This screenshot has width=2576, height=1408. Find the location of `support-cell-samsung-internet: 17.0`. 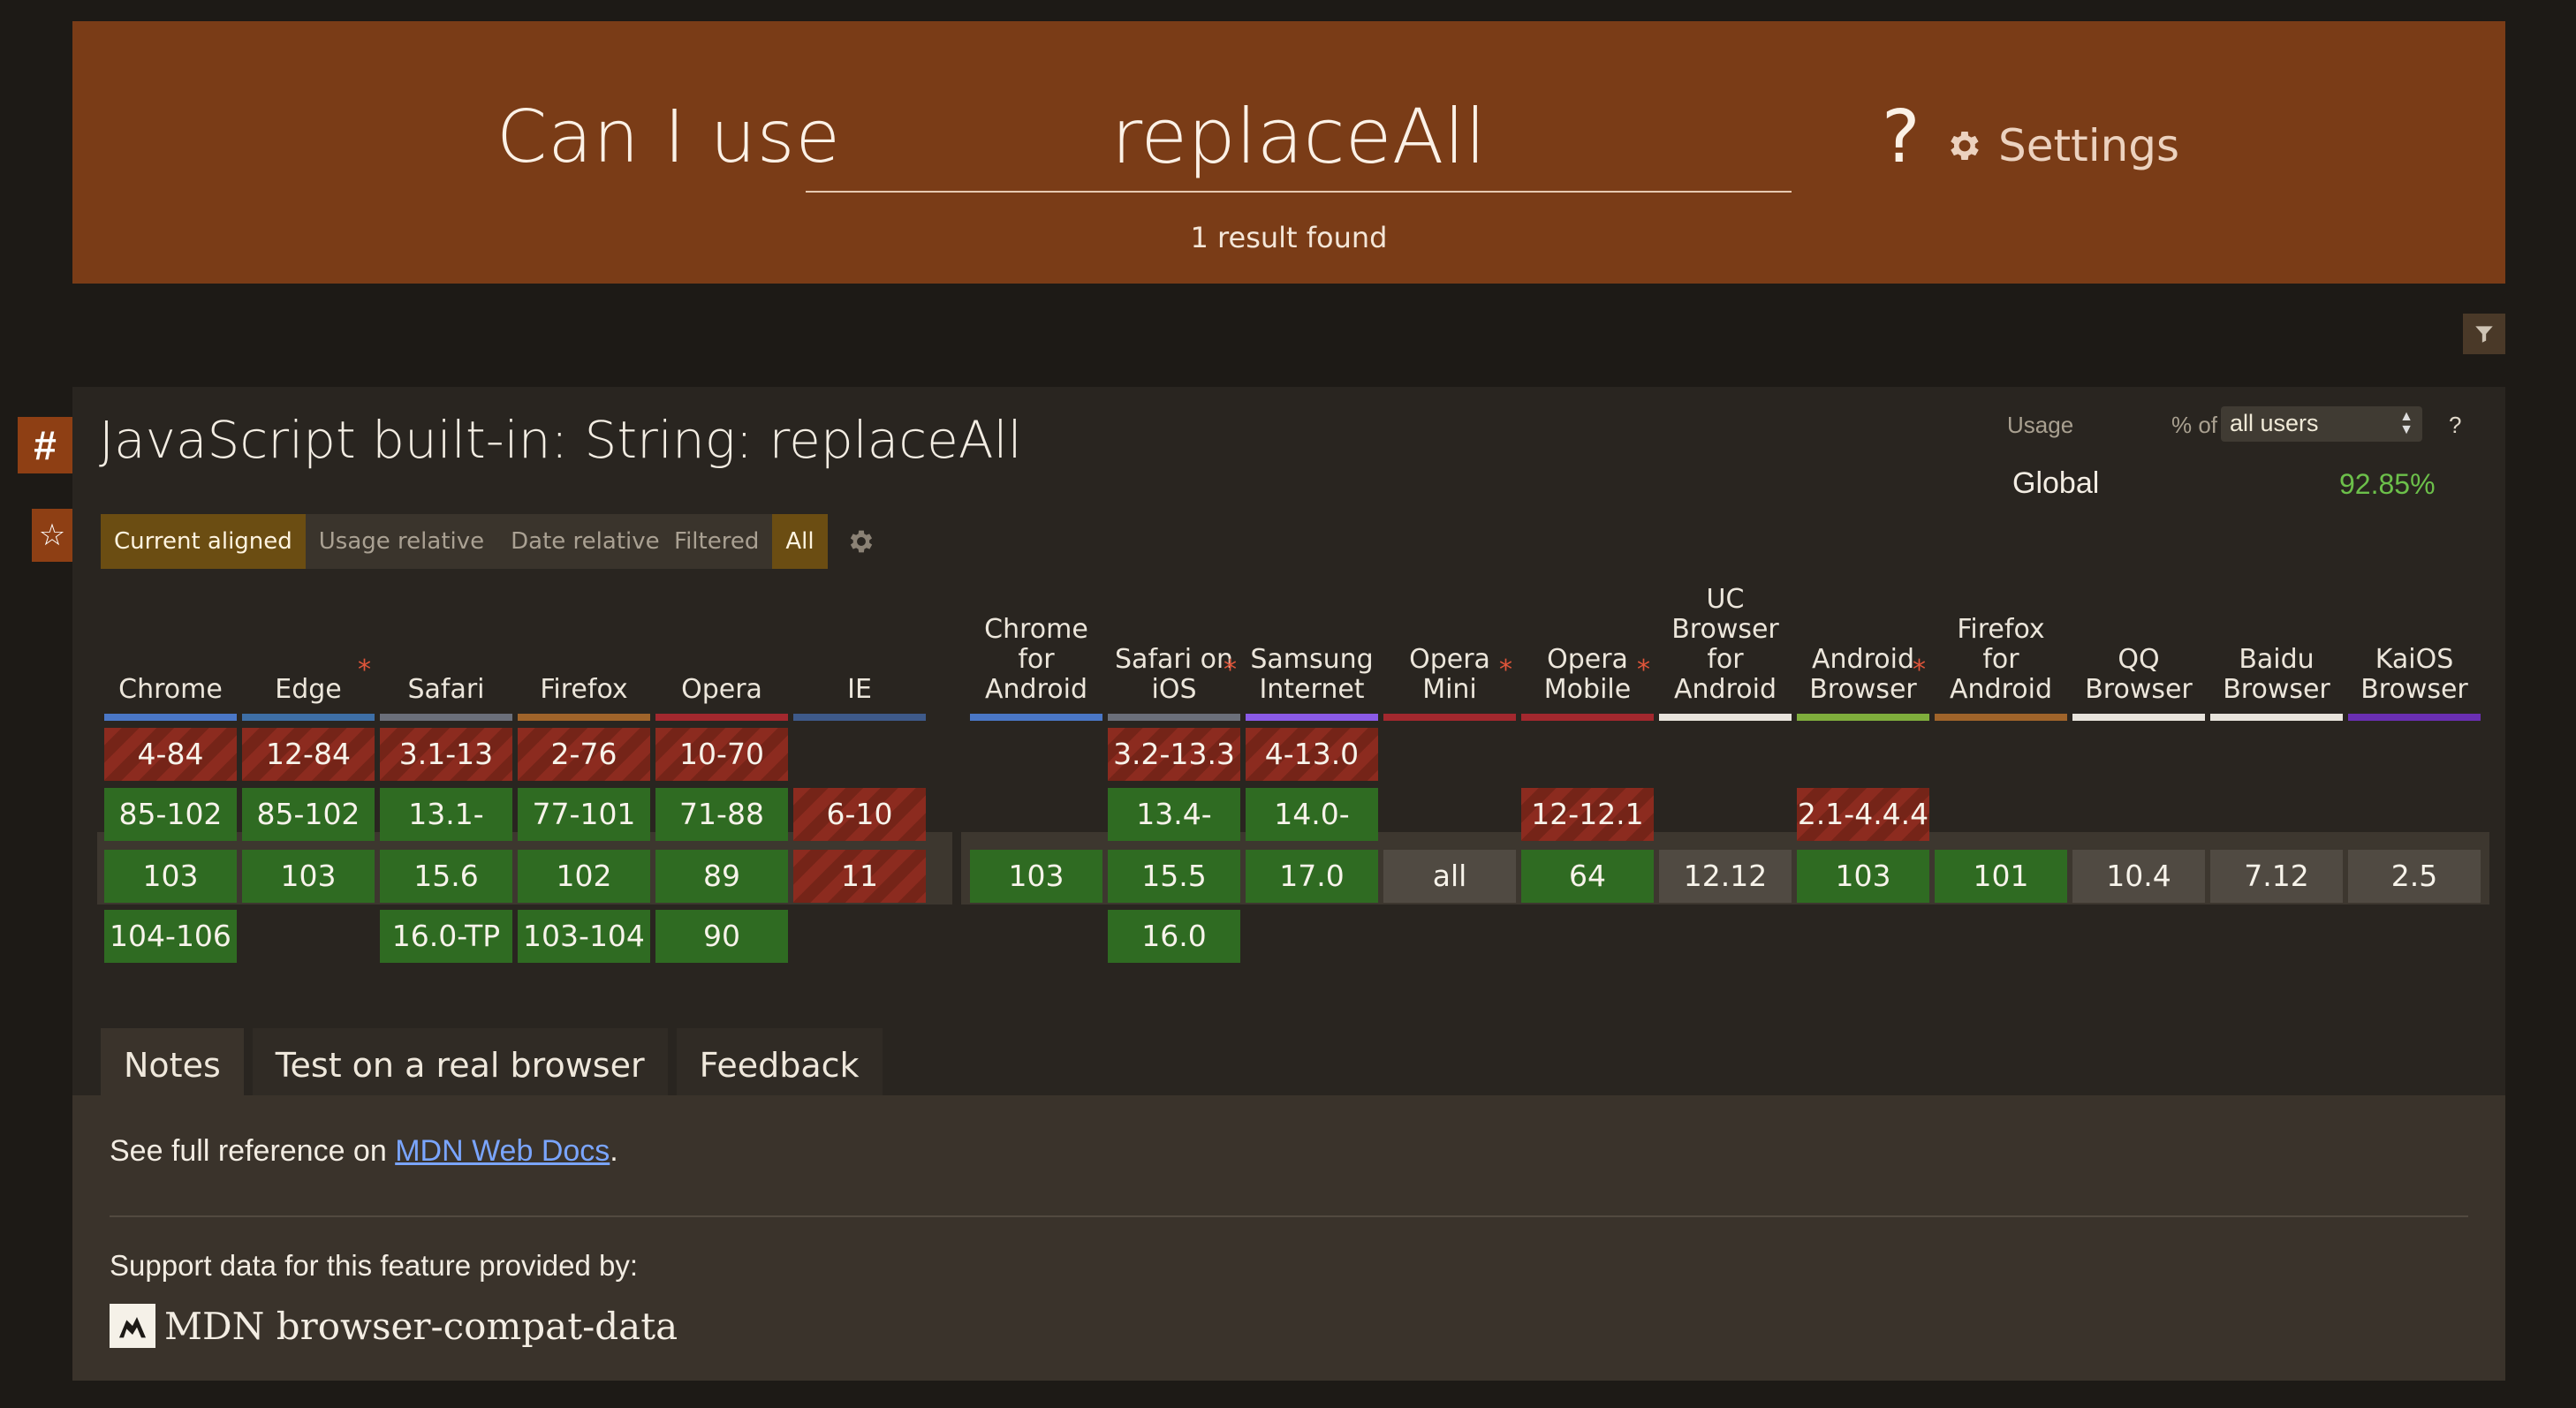

support-cell-samsung-internet: 17.0 is located at coordinates (1312, 876).